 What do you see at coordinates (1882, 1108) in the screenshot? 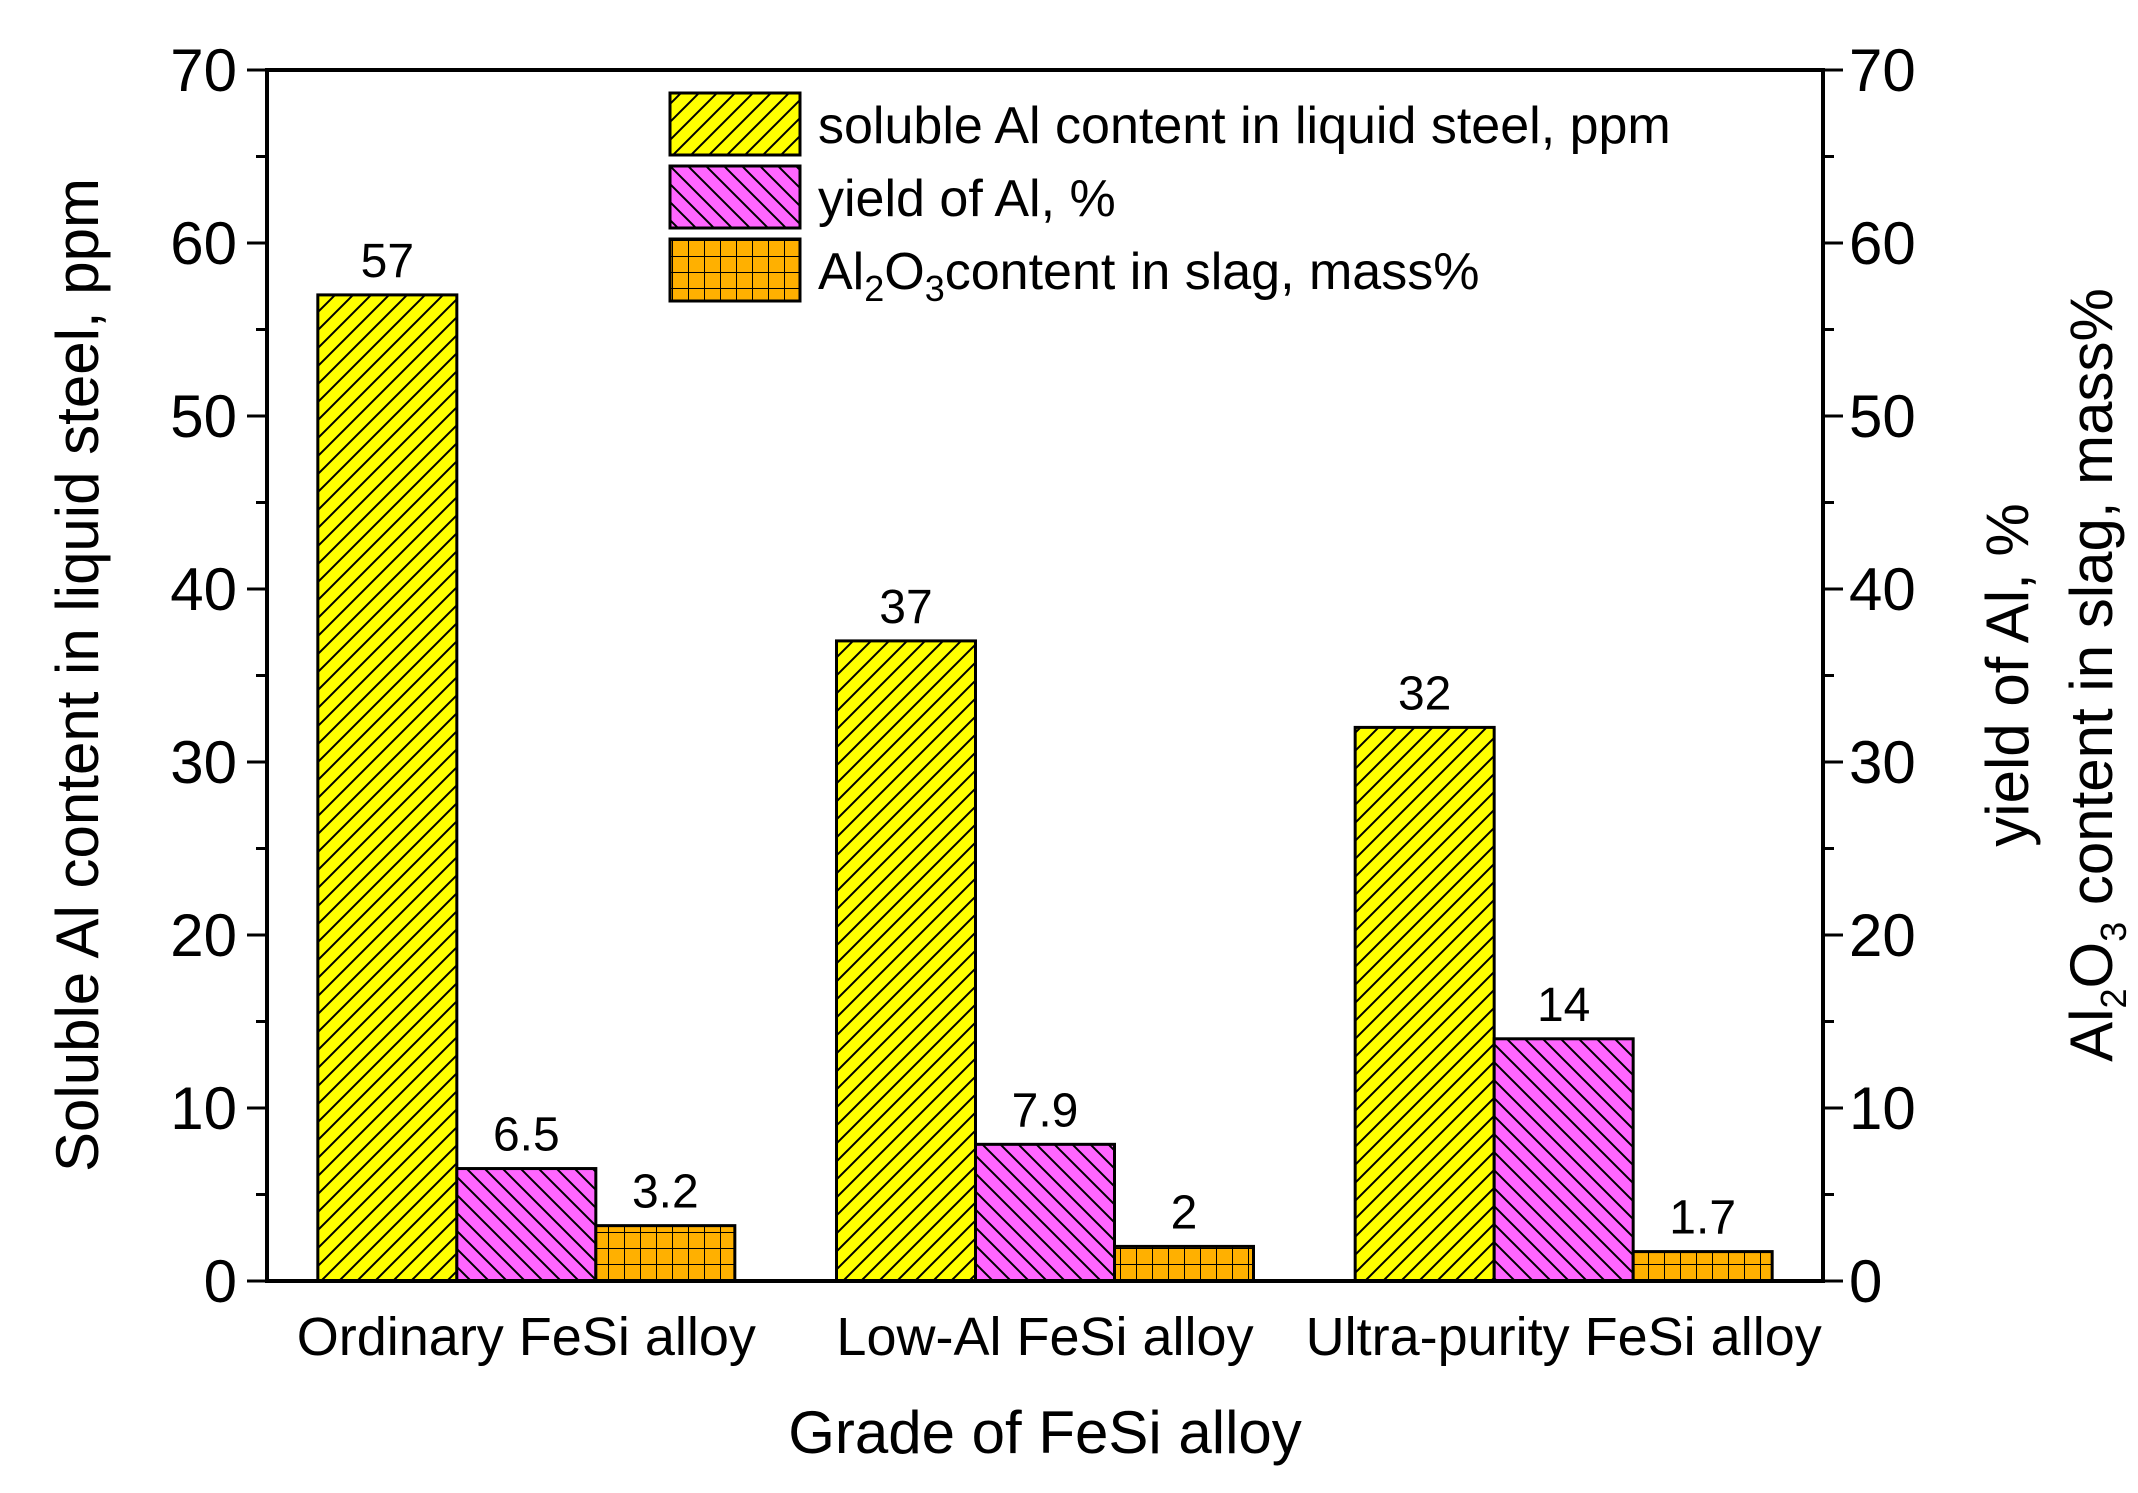
I see `right-tick-label: 10` at bounding box center [1882, 1108].